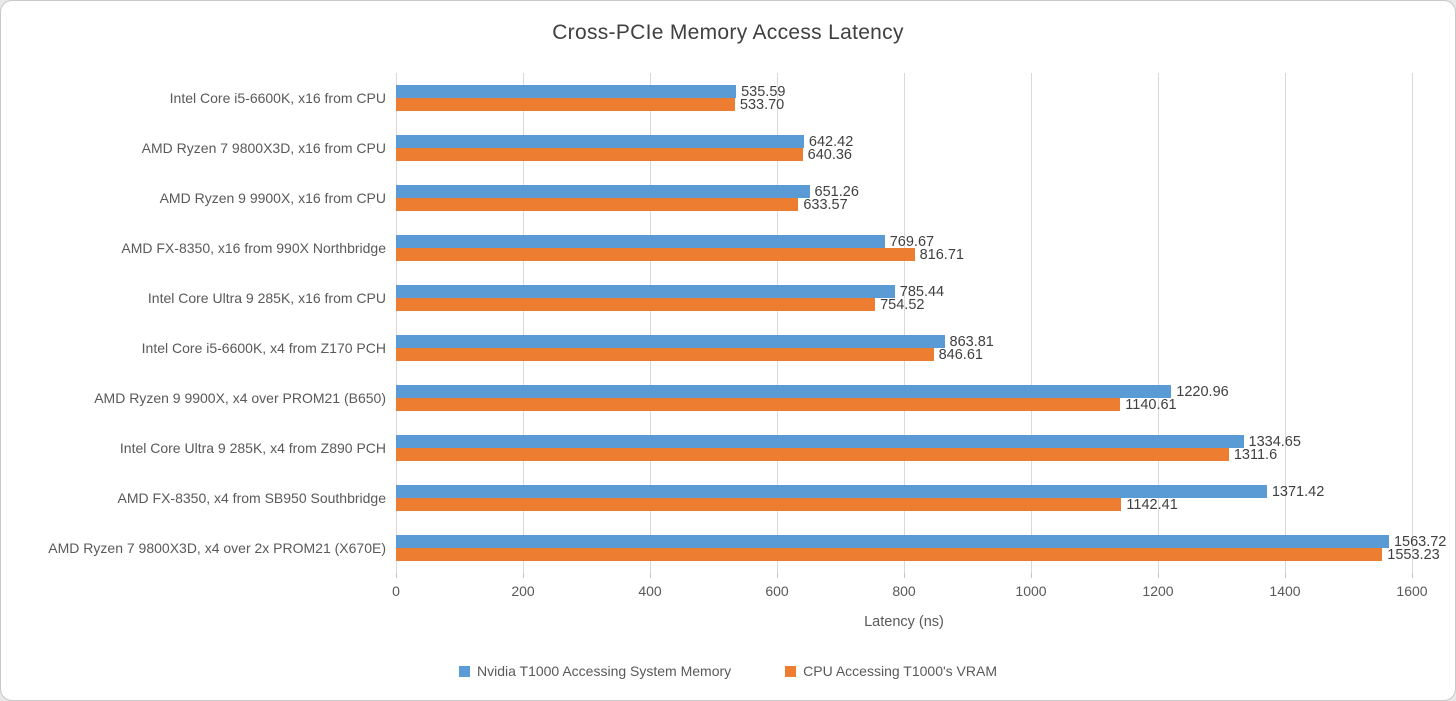 The height and width of the screenshot is (701, 1456). I want to click on x-tick-label: 1400, so click(1285, 591).